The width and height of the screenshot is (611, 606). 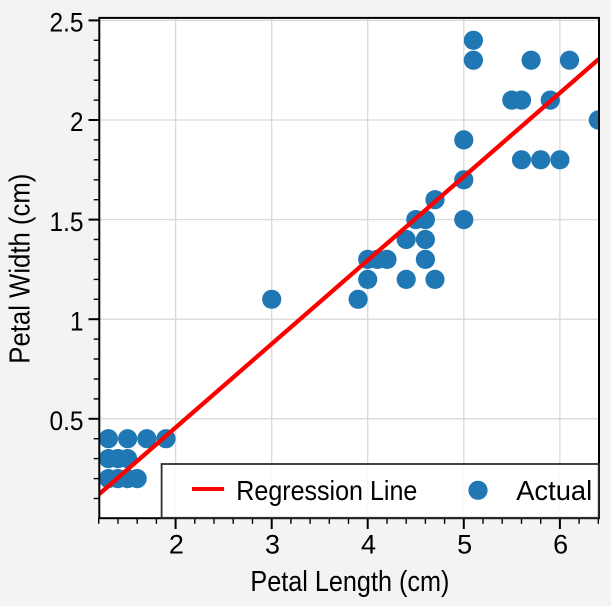 I want to click on svg-text: 4, so click(x=368, y=545).